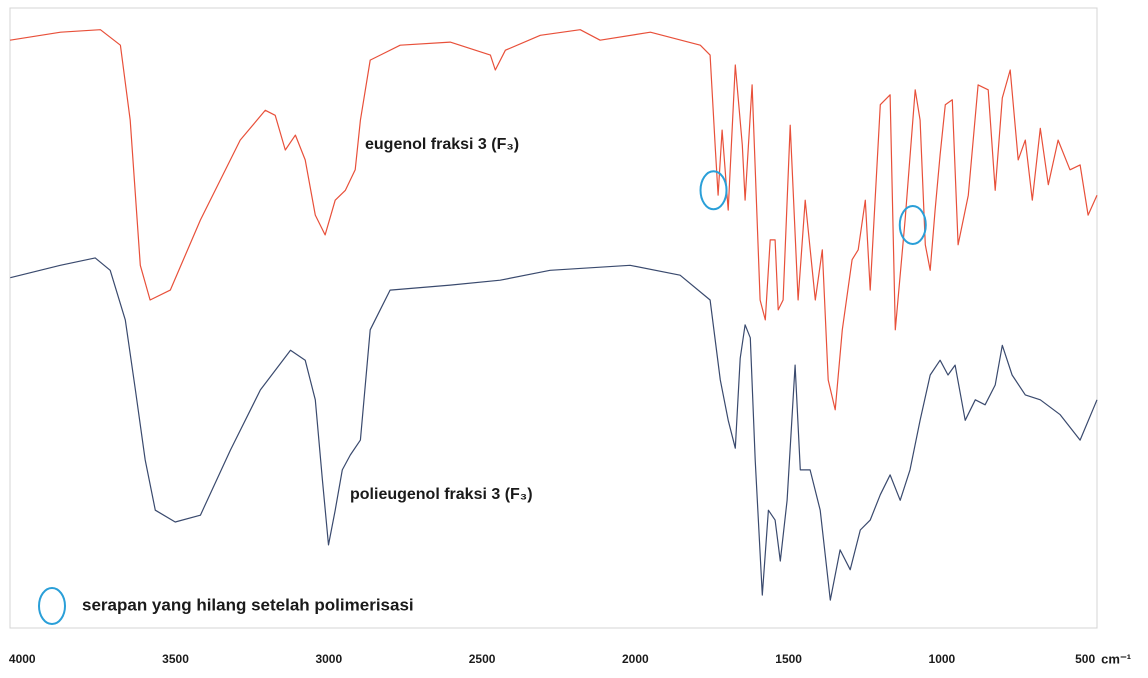 The width and height of the screenshot is (1148, 678). Describe the element at coordinates (1085, 659) in the screenshot. I see `x-tick-label: 500` at that location.